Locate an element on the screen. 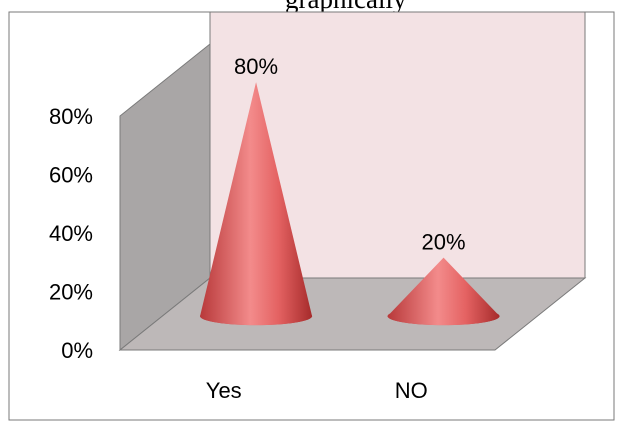 This screenshot has height=423, width=624. x-axis: Yes NO is located at coordinates (317, 390).